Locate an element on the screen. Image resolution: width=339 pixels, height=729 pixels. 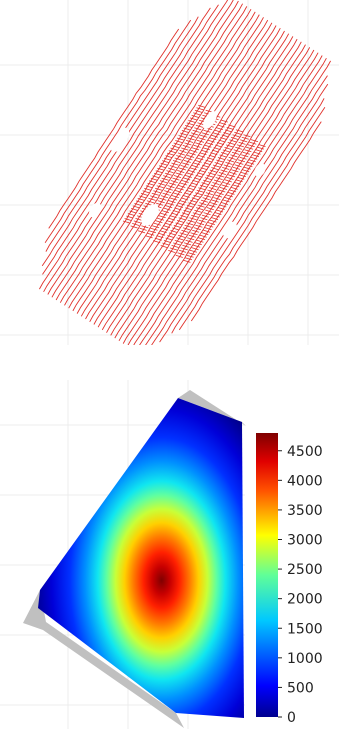
colorbar-tick-label: 2500 is located at coordinates (305, 570).